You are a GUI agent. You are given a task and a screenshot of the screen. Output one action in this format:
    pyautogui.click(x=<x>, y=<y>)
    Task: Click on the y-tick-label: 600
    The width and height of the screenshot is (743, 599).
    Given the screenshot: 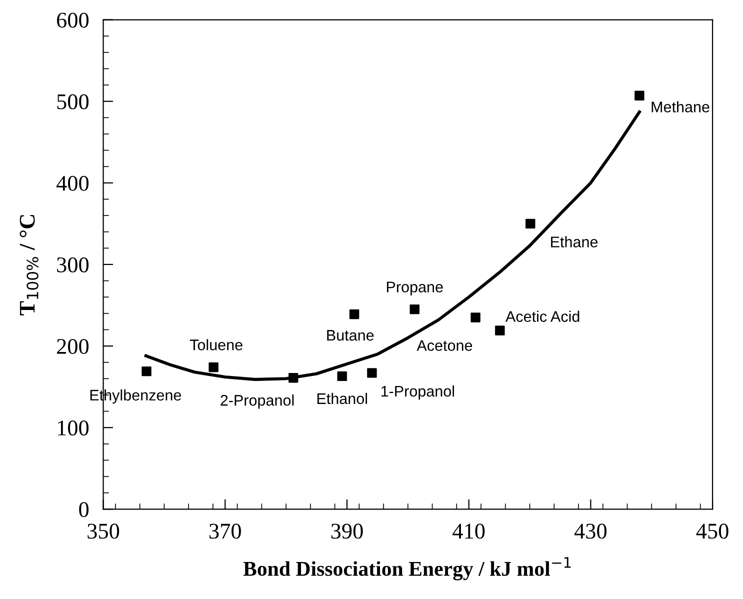 What is the action you would take?
    pyautogui.click(x=73, y=20)
    